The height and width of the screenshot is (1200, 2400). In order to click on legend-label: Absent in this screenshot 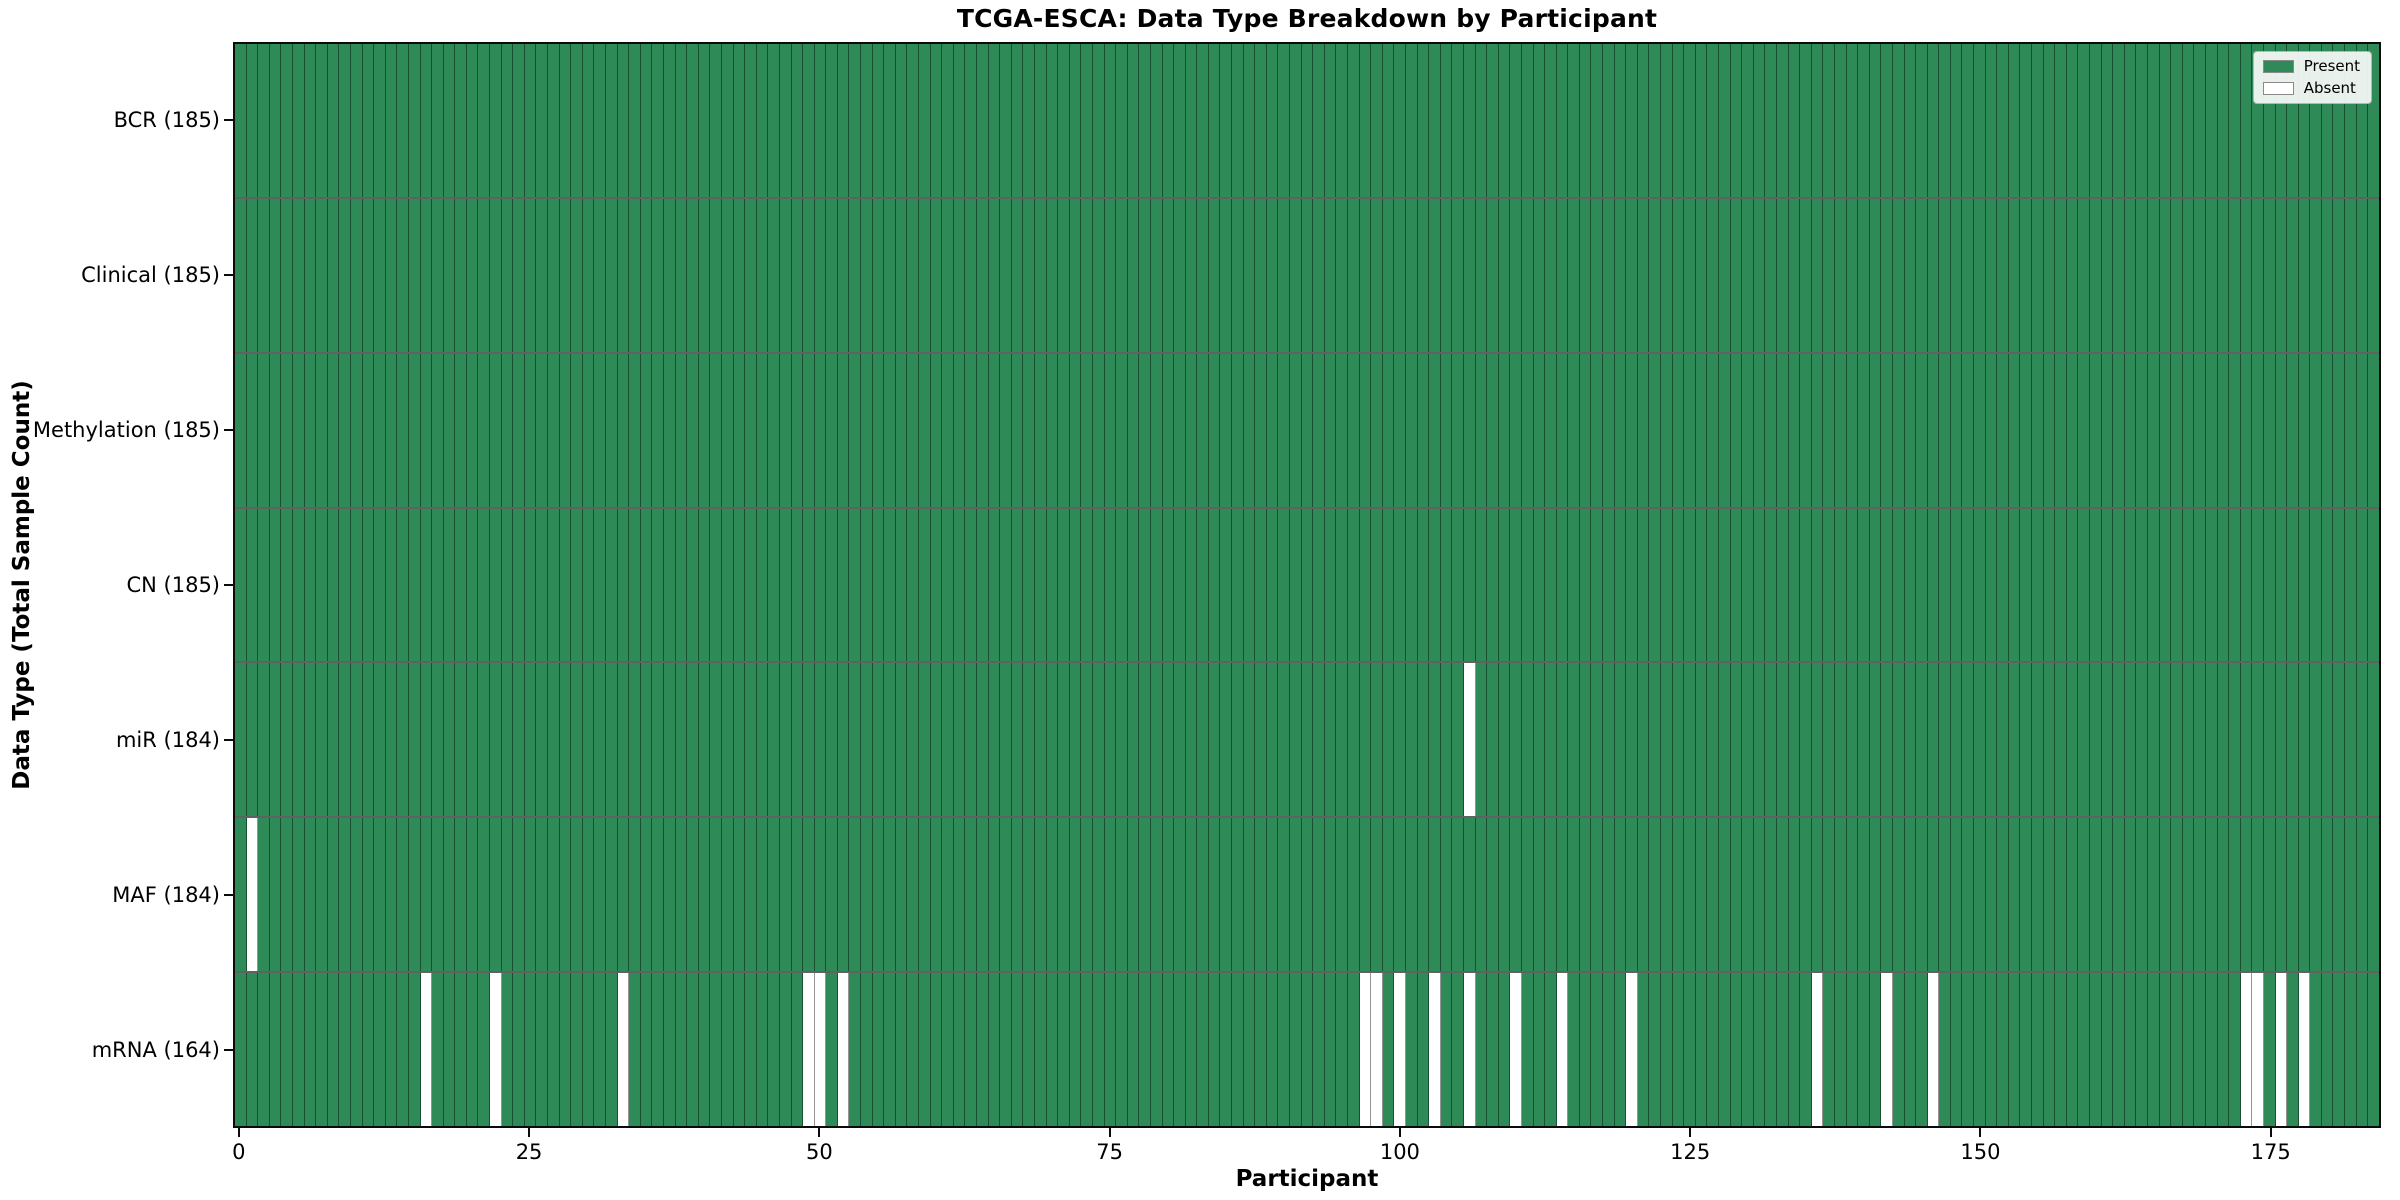, I will do `click(2329, 88)`.